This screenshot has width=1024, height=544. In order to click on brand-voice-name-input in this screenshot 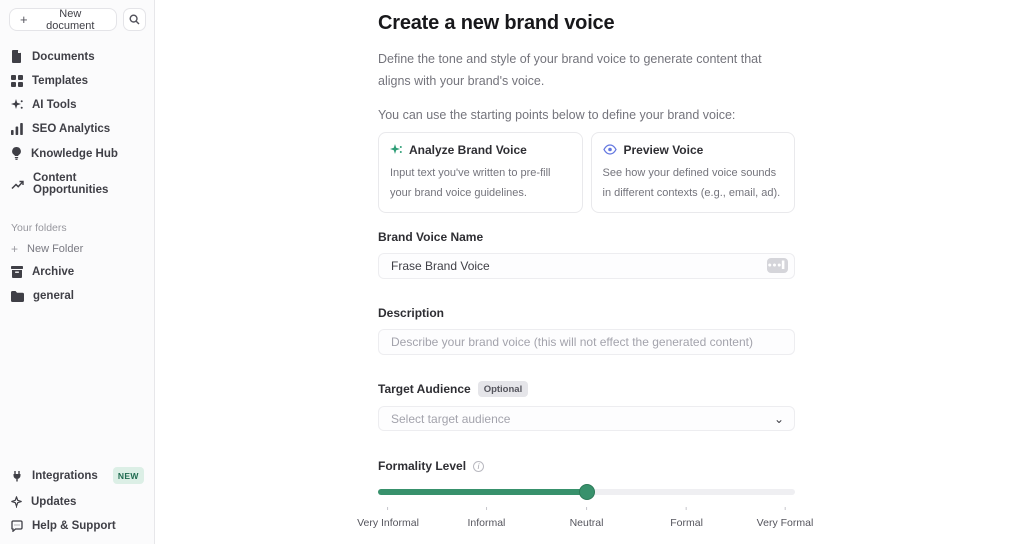, I will do `click(586, 266)`.